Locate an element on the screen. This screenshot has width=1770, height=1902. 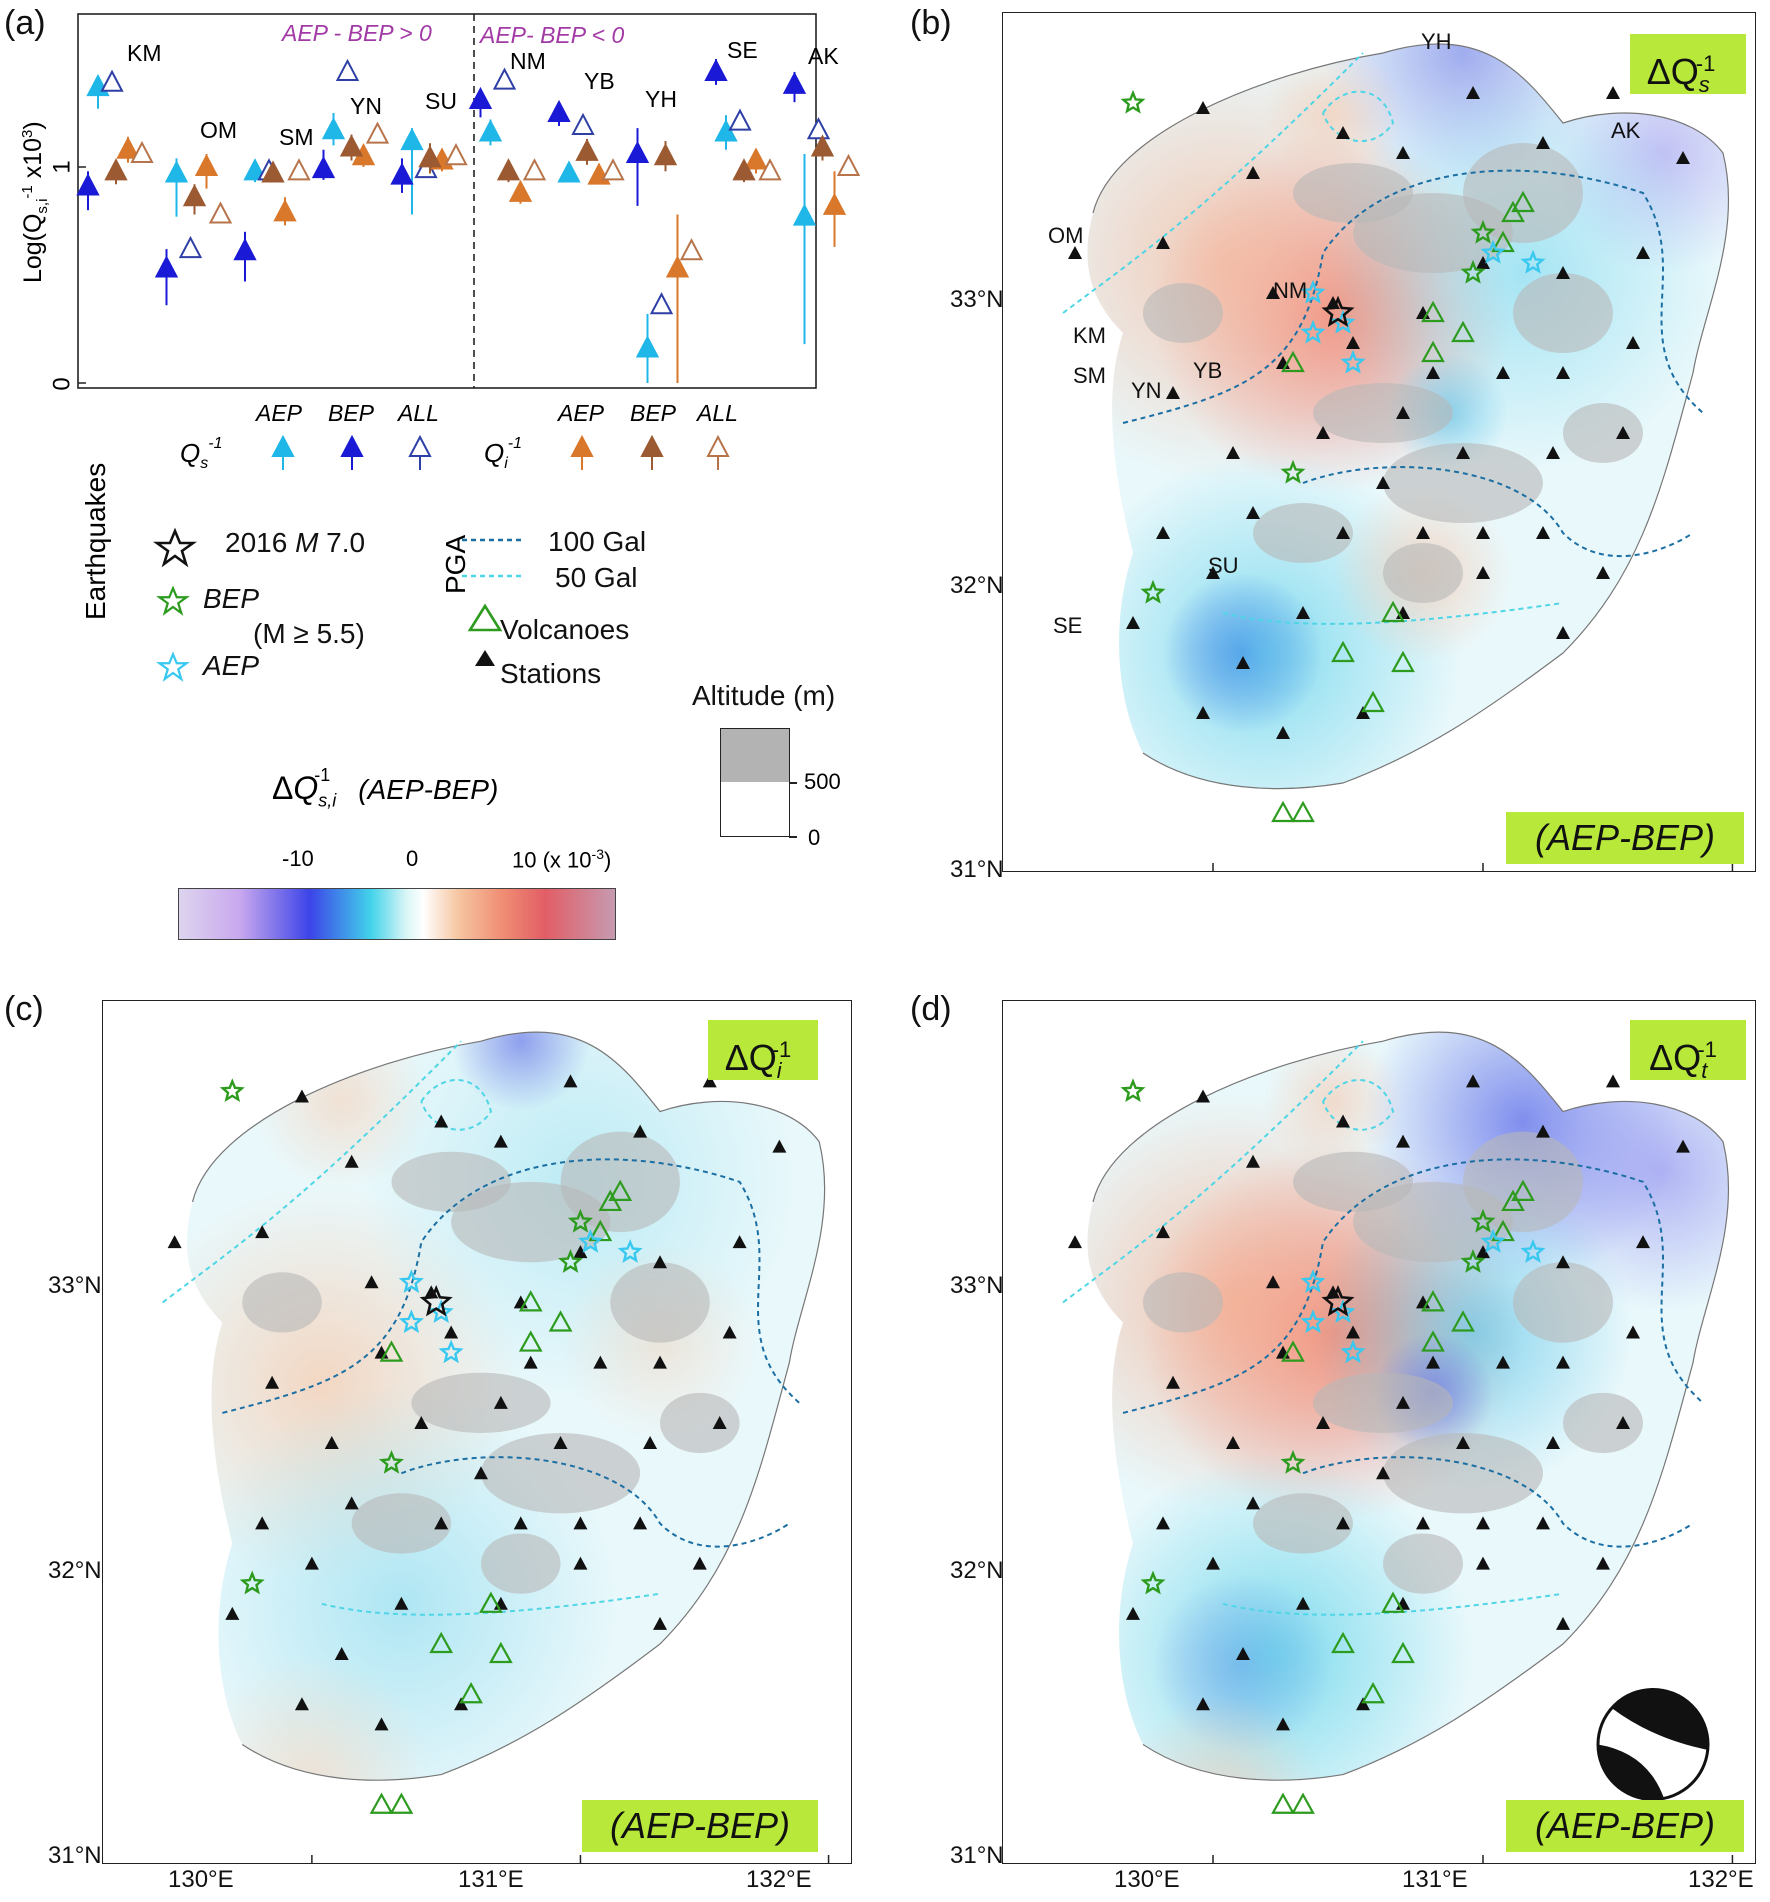
map-b-tag-sub: s is located at coordinates (1704, 85).